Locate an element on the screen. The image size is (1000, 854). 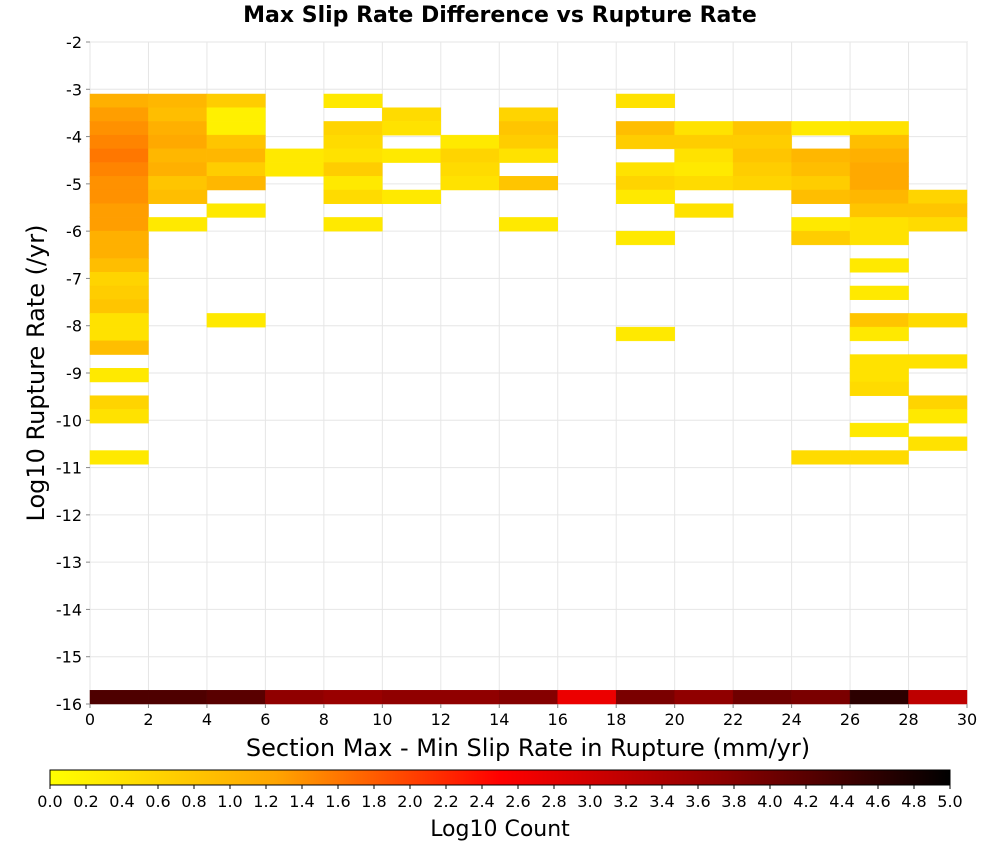
y-tick-label: -8 is located at coordinates (74, 326).